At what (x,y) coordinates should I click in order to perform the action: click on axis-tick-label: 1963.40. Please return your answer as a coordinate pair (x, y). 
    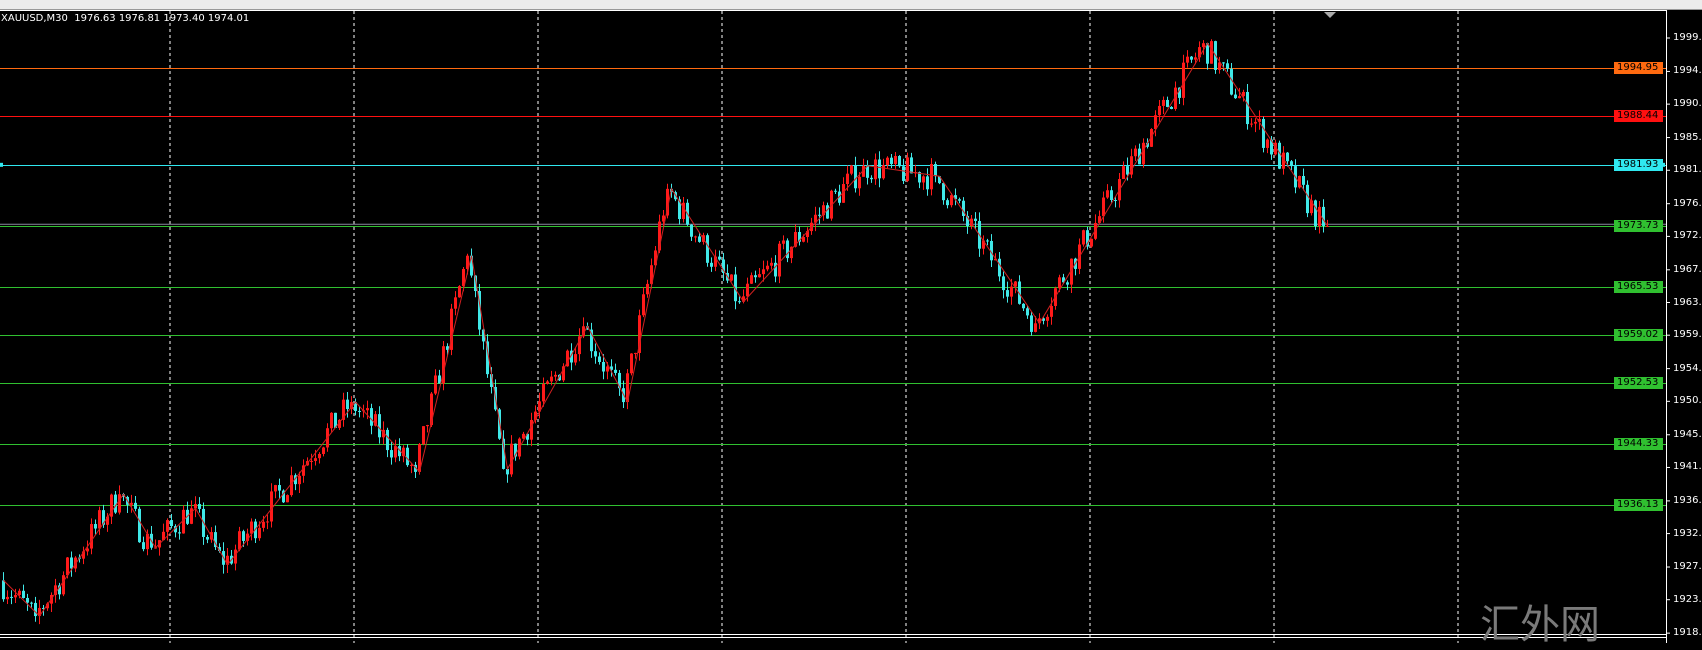
    Looking at the image, I should click on (1687, 302).